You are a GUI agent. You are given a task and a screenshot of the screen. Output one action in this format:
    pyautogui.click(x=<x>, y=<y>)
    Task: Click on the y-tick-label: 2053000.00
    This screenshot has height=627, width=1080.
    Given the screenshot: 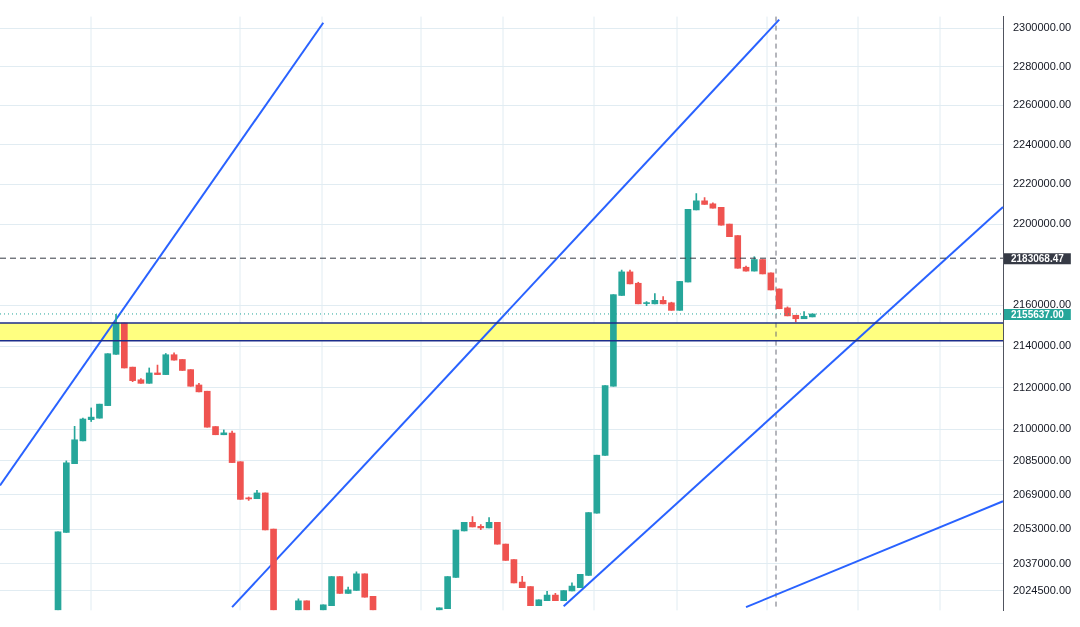 What is the action you would take?
    pyautogui.click(x=1042, y=528)
    